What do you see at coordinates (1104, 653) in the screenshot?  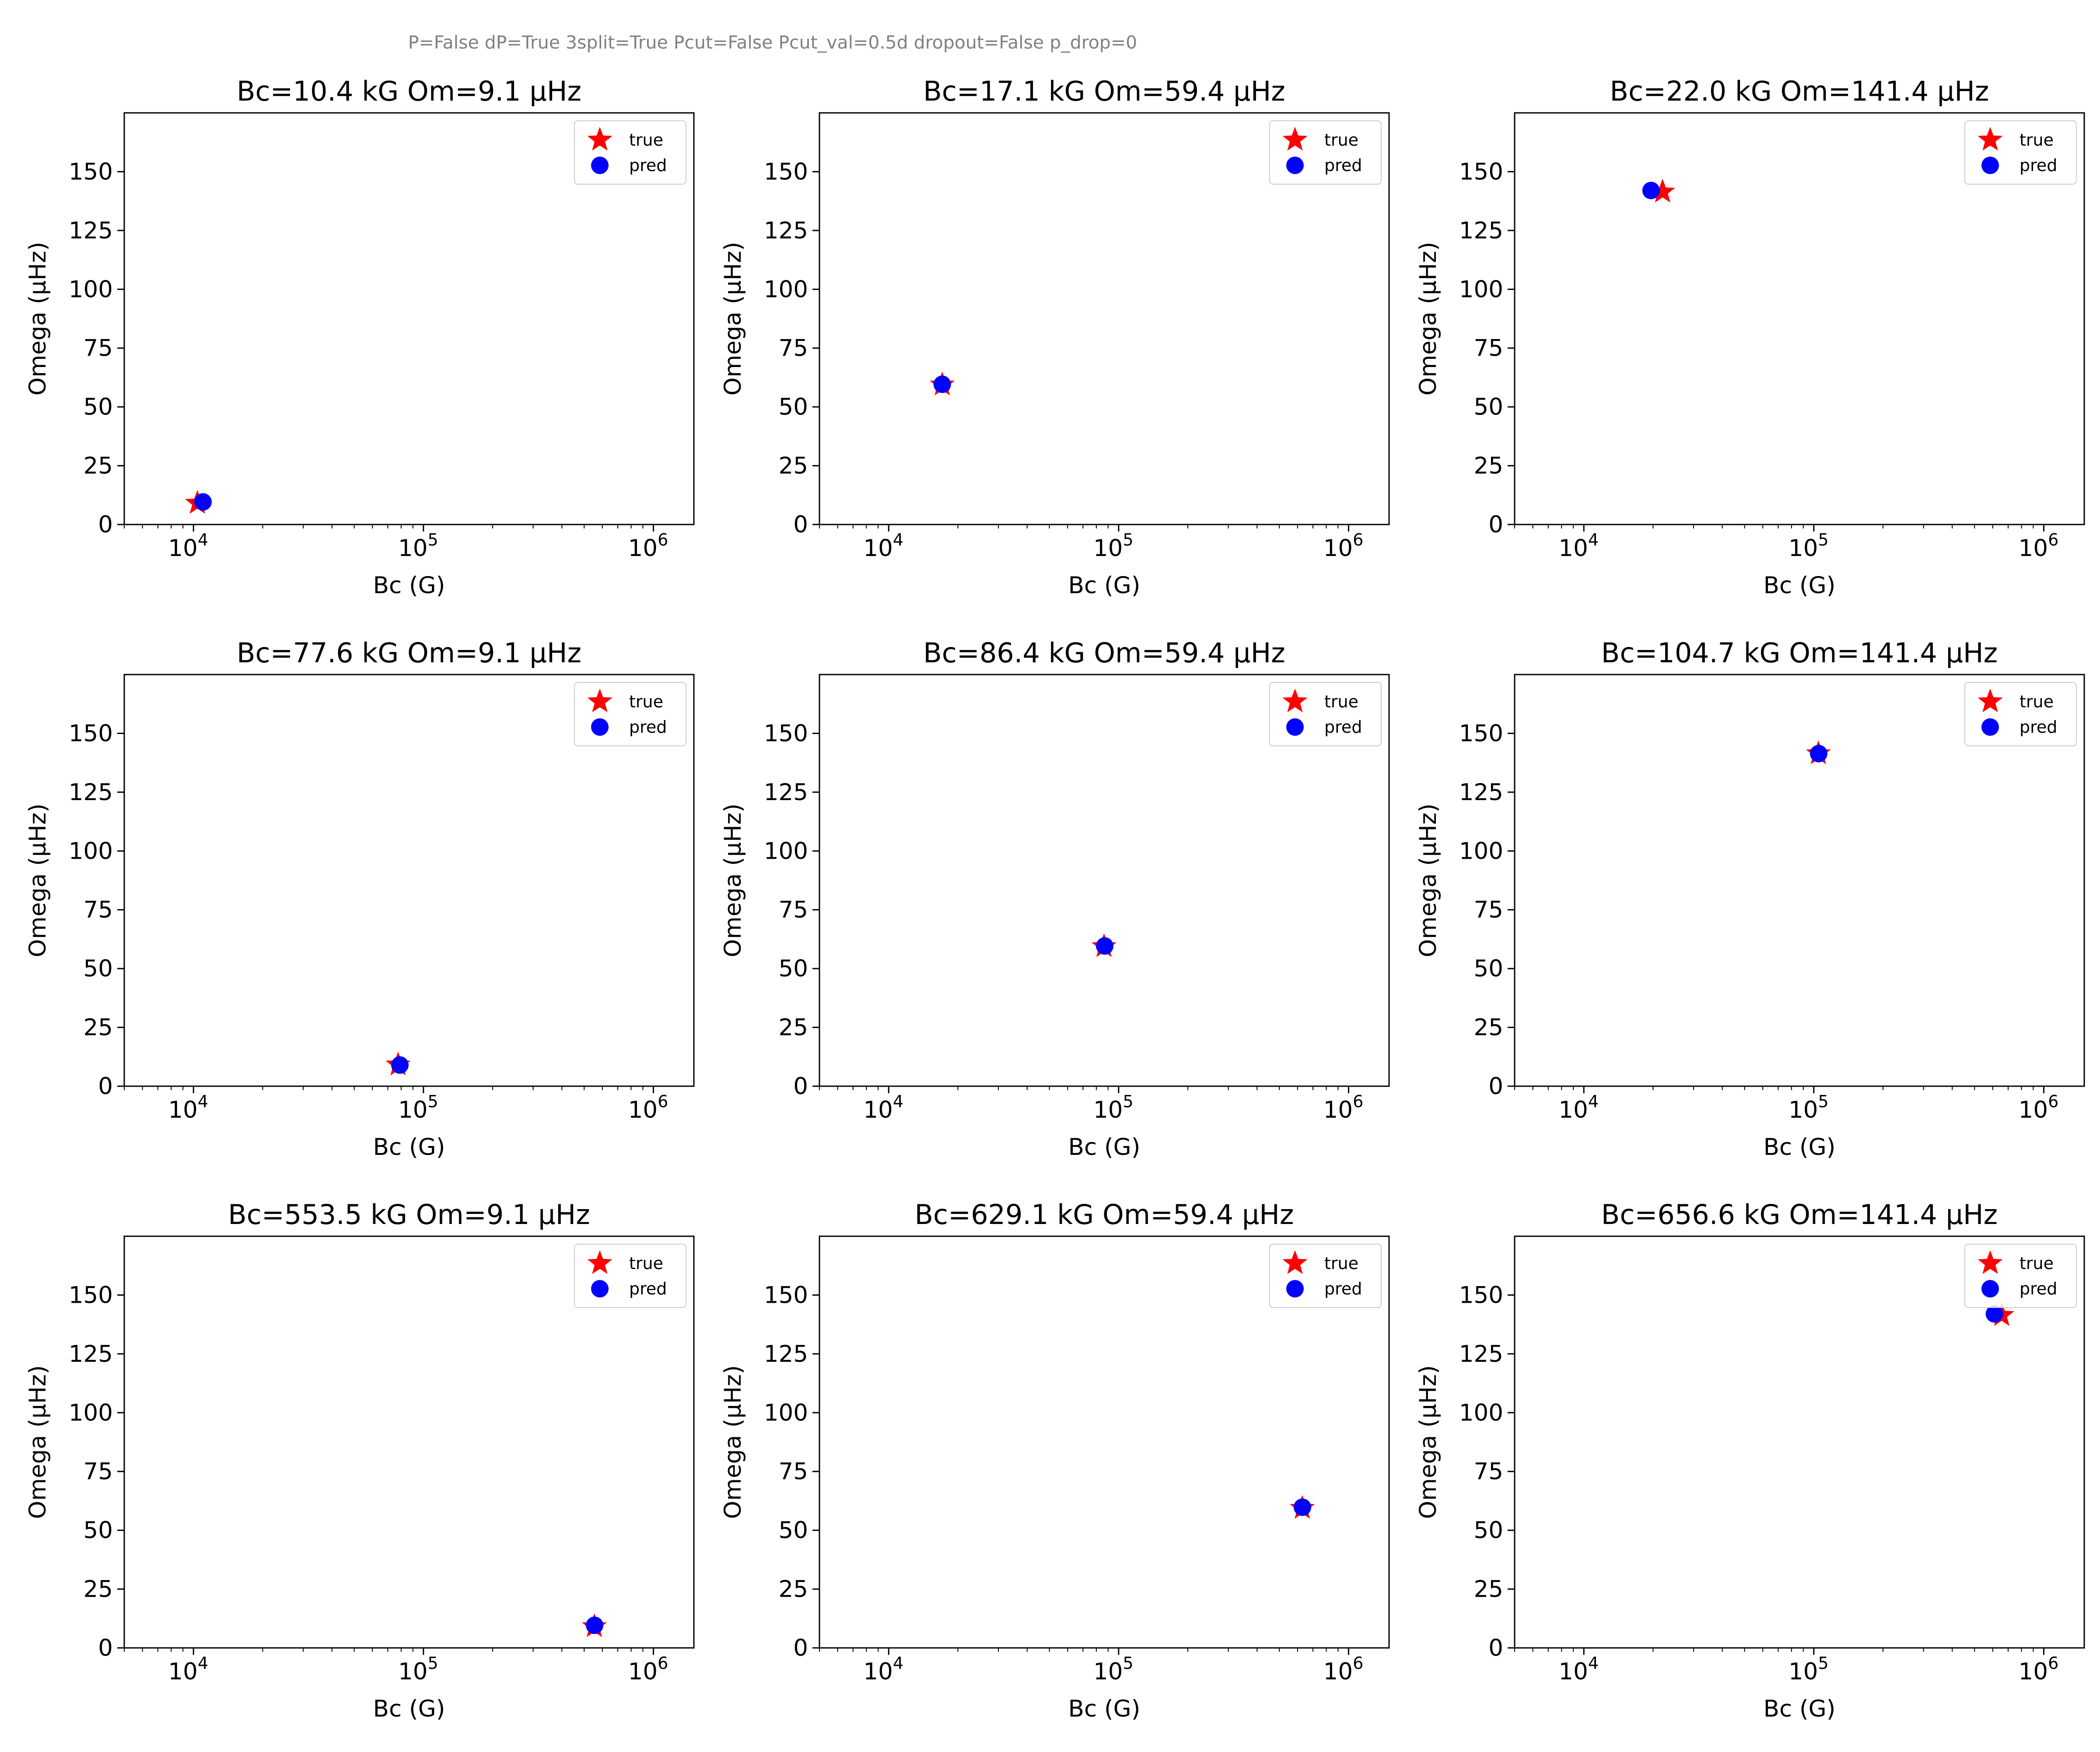 I see `subplot-title: Bc=86.4 kG Om=59.4 μHz` at bounding box center [1104, 653].